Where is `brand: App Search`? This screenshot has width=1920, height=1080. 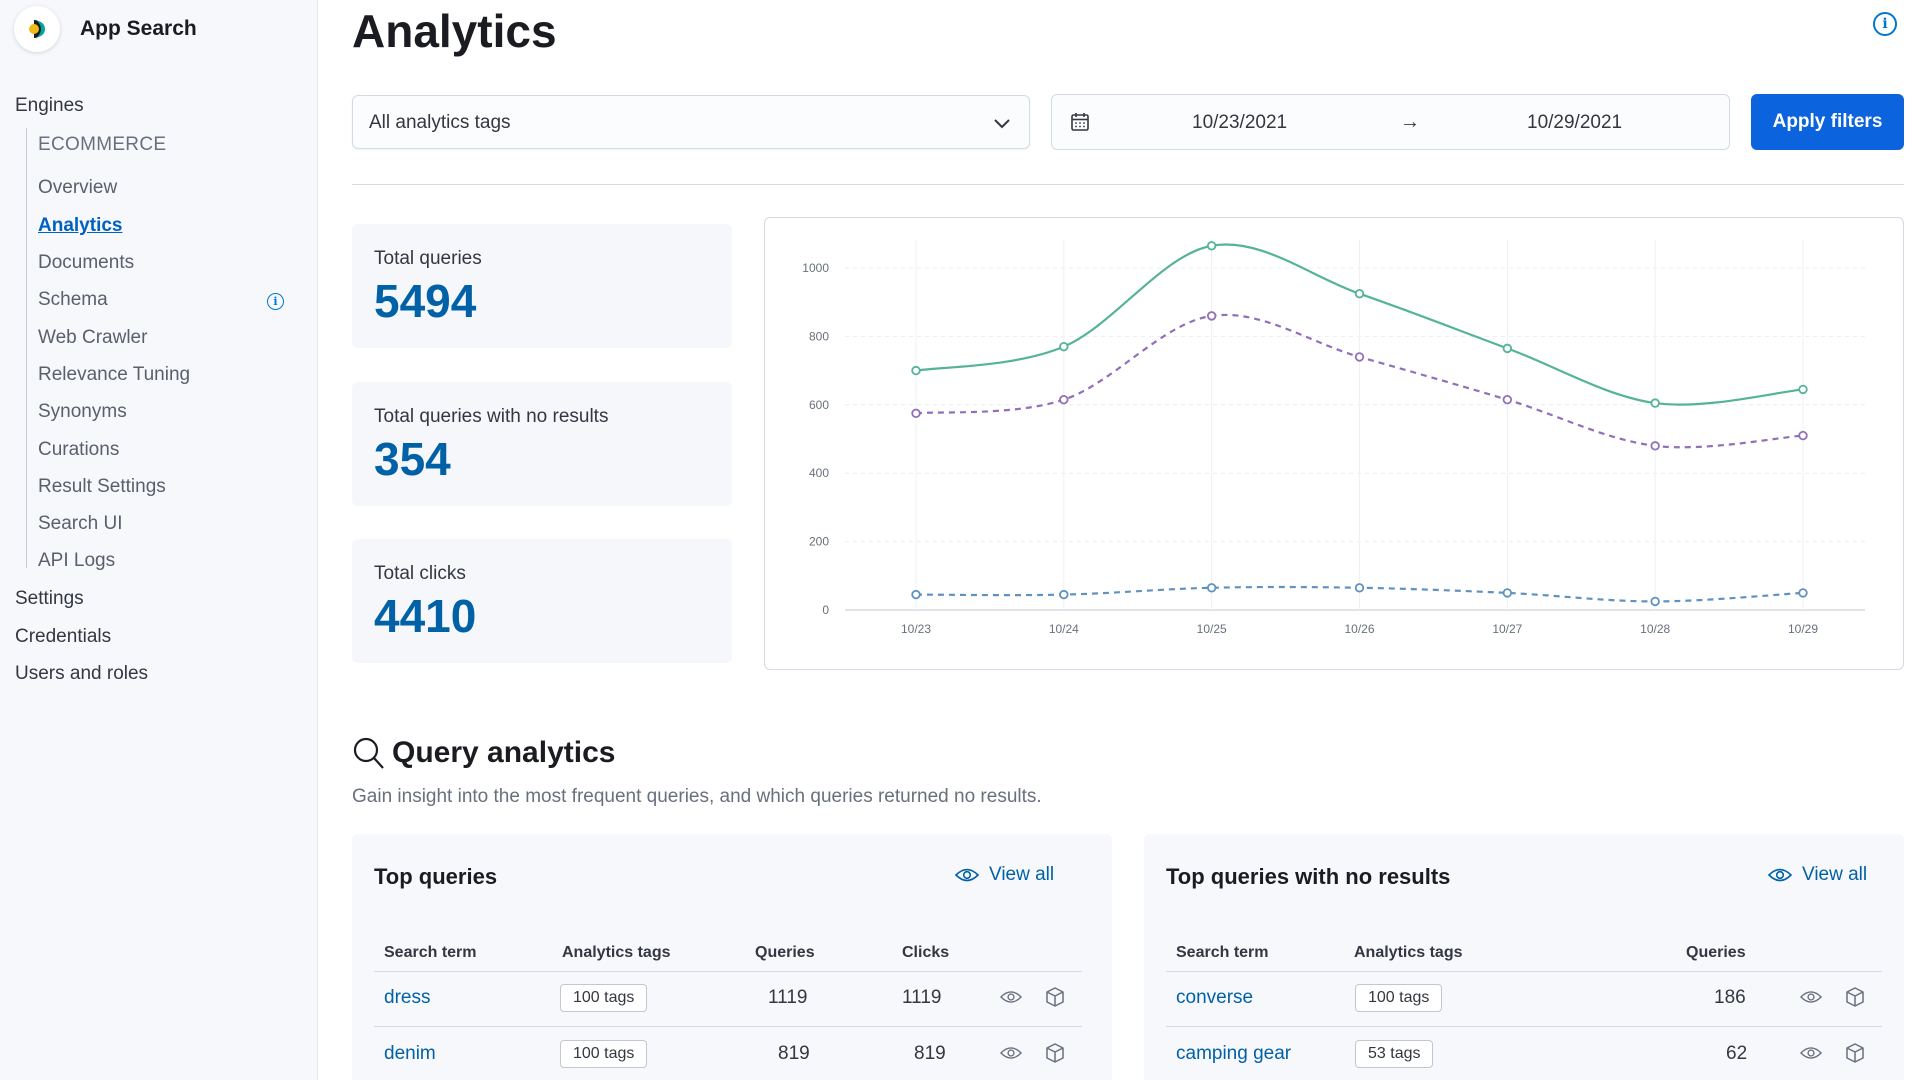
brand: App Search is located at coordinates (105, 29).